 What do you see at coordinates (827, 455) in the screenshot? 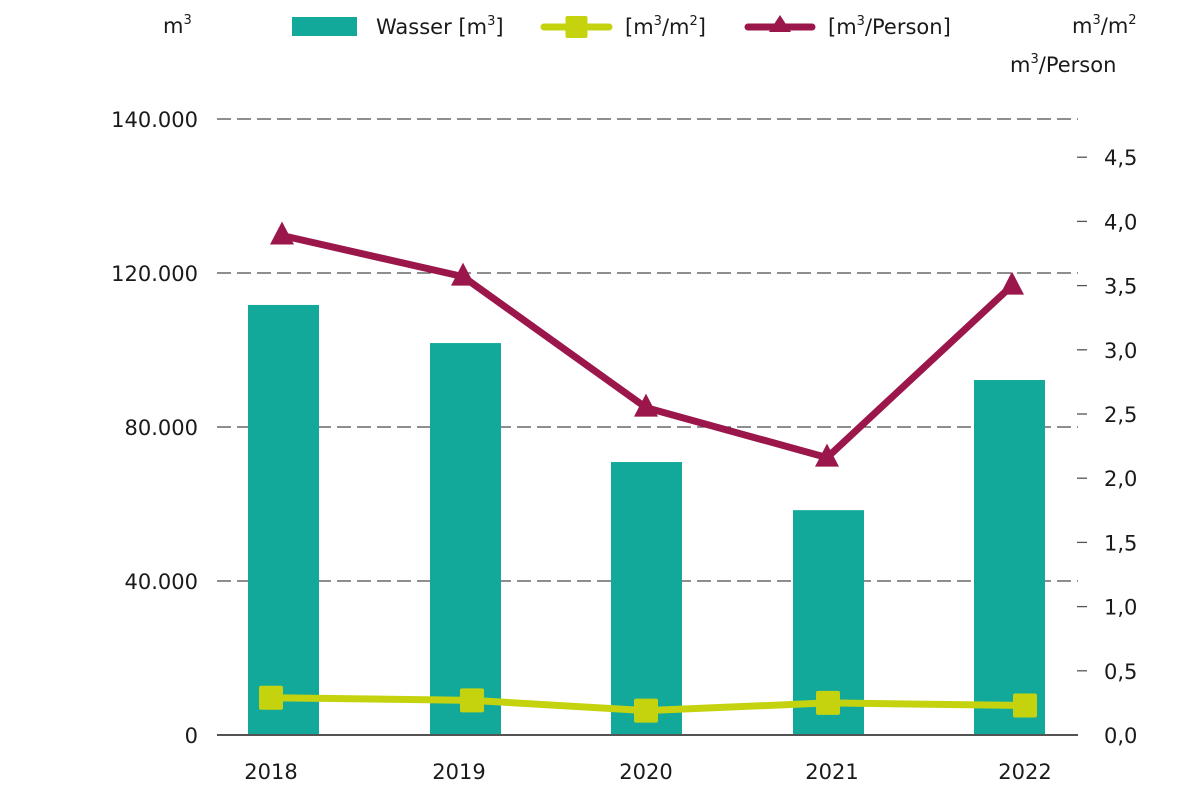
I see `marker-triangle-2021` at bounding box center [827, 455].